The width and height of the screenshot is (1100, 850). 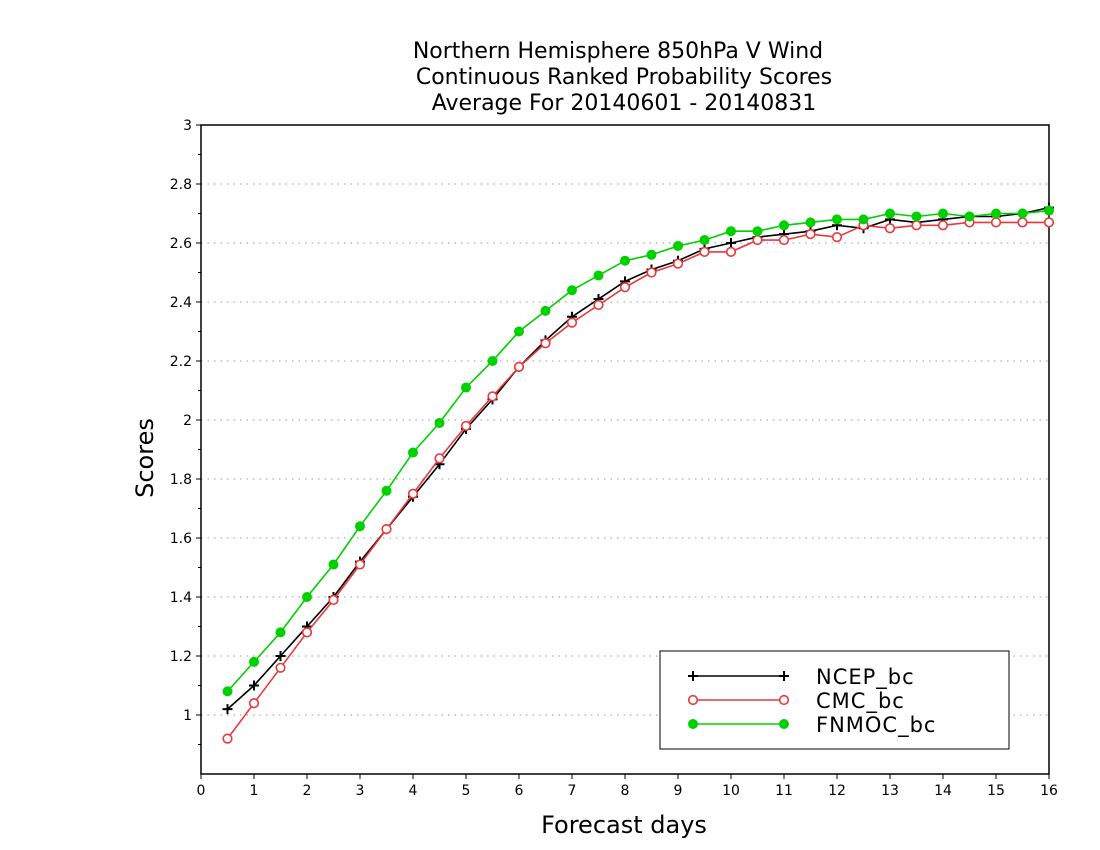 What do you see at coordinates (860, 701) in the screenshot?
I see `legend-label: CMC_bc` at bounding box center [860, 701].